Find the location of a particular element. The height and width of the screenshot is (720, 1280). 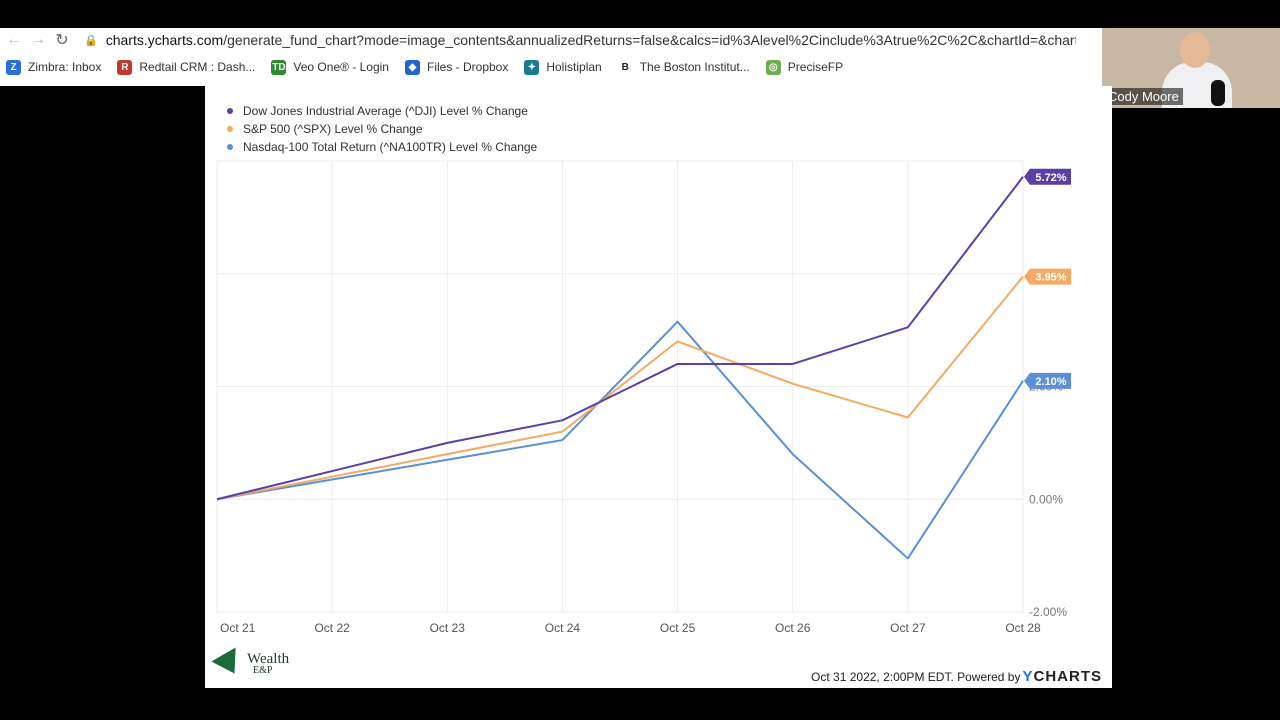

logo-line2: E&P is located at coordinates (263, 670).